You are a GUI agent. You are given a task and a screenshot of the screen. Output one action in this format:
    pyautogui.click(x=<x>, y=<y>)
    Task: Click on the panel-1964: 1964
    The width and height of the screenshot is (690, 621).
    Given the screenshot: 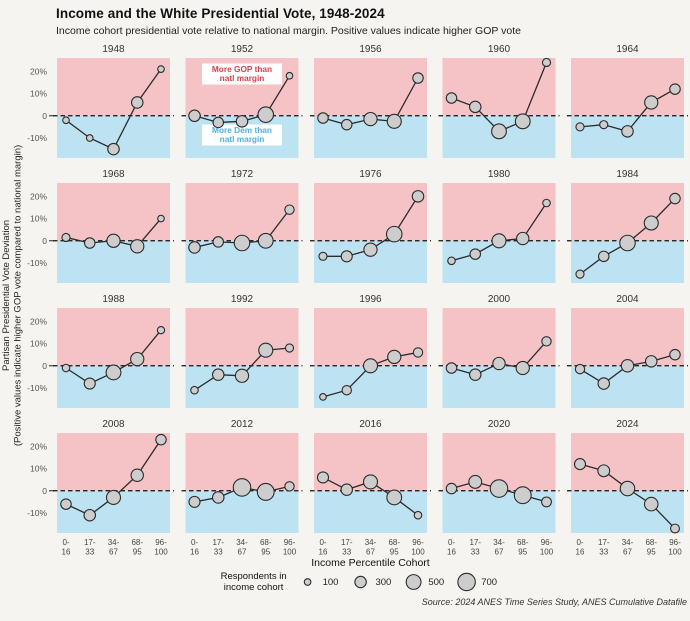 What is the action you would take?
    pyautogui.click(x=627, y=101)
    